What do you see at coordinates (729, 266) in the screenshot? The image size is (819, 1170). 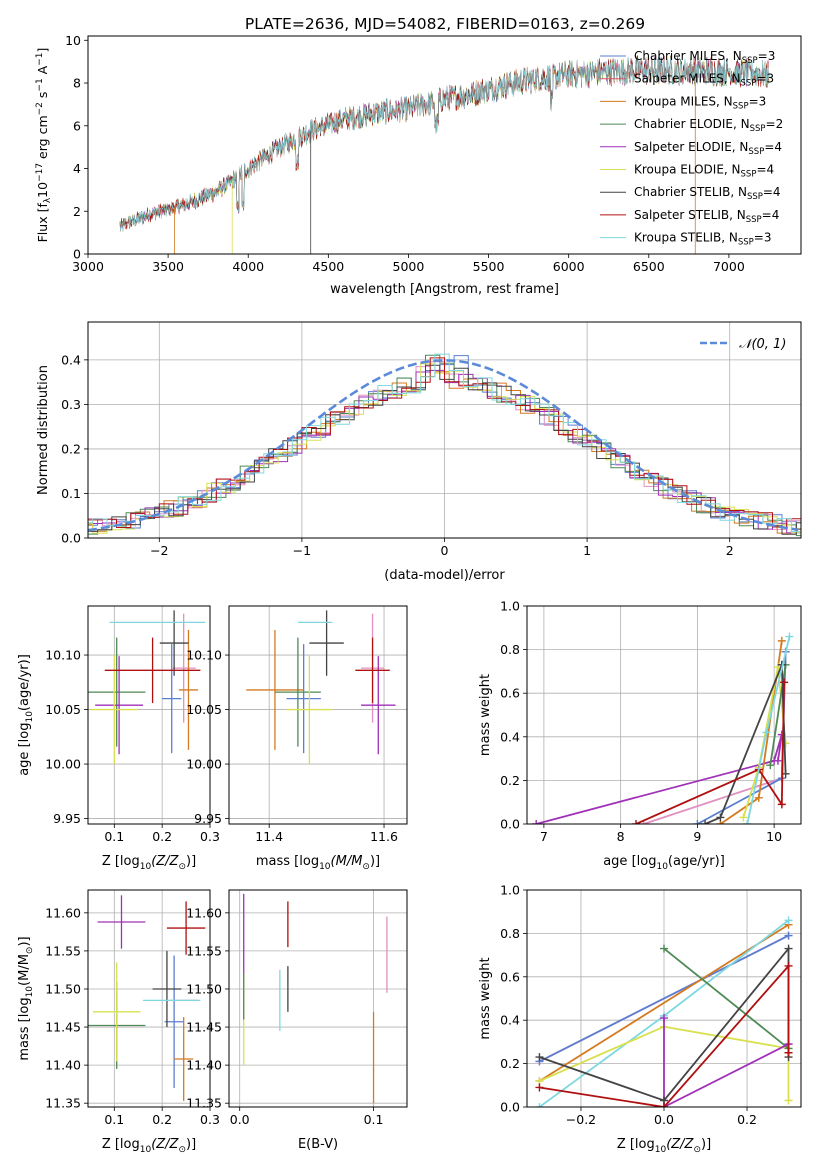 I see `x-tick-label: 7000` at bounding box center [729, 266].